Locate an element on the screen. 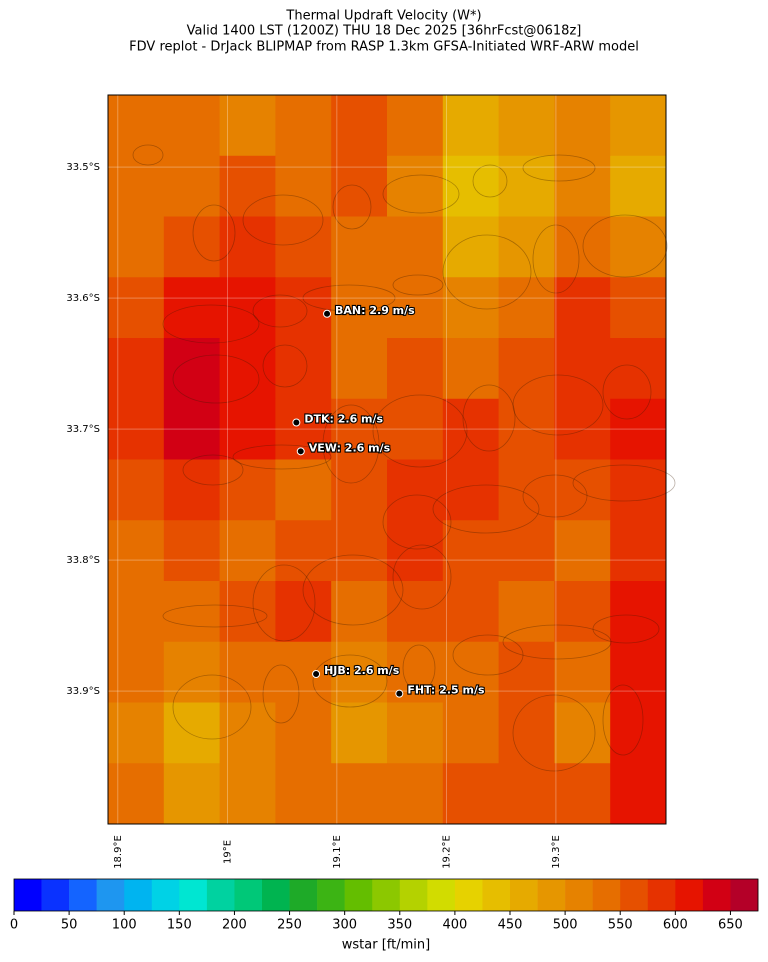  colorbar-tick-label: 50 is located at coordinates (69, 925).